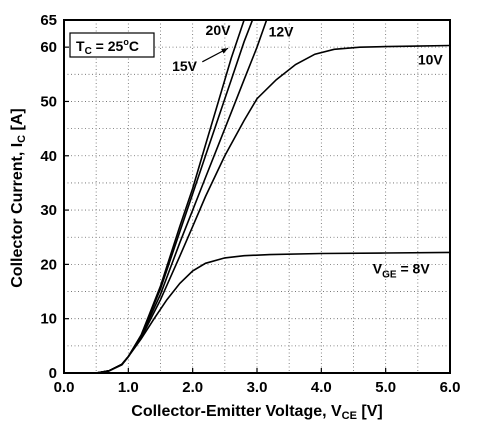 The height and width of the screenshot is (421, 486). I want to click on x-axis-title: Collector-Emitter Voltage, VCE [V], so click(256, 412).